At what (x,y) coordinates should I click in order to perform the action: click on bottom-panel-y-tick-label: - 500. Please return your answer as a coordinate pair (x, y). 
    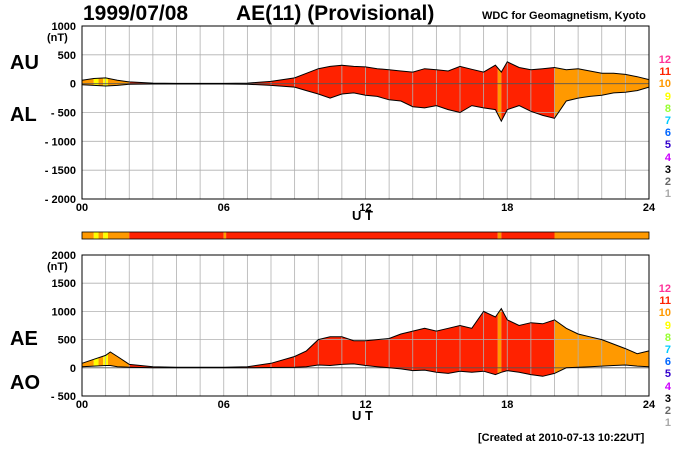
    Looking at the image, I should click on (63, 397).